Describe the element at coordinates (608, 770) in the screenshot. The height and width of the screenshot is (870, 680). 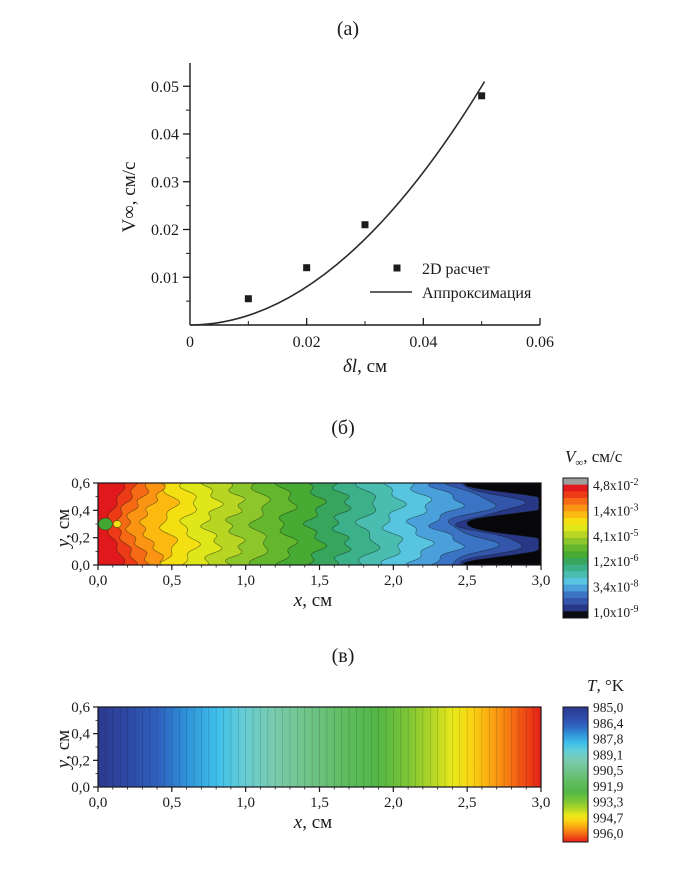
I see `colorbar-tick-label: 990,5` at that location.